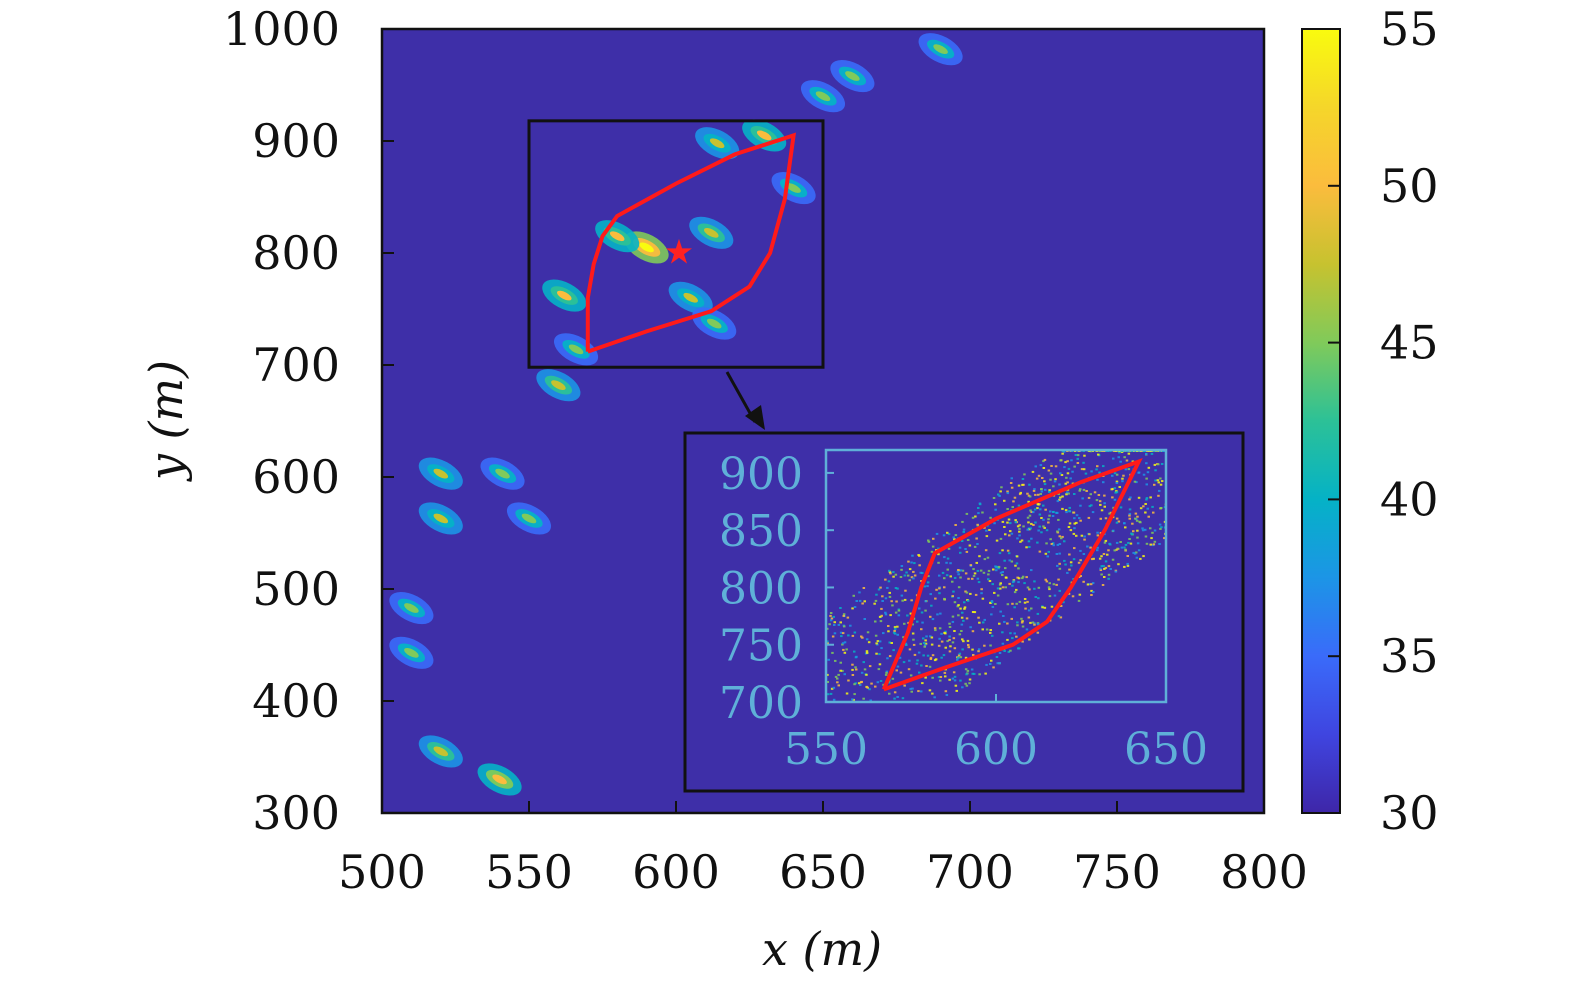 This screenshot has width=1575, height=988. What do you see at coordinates (1321, 421) in the screenshot?
I see `colorbar-gradient` at bounding box center [1321, 421].